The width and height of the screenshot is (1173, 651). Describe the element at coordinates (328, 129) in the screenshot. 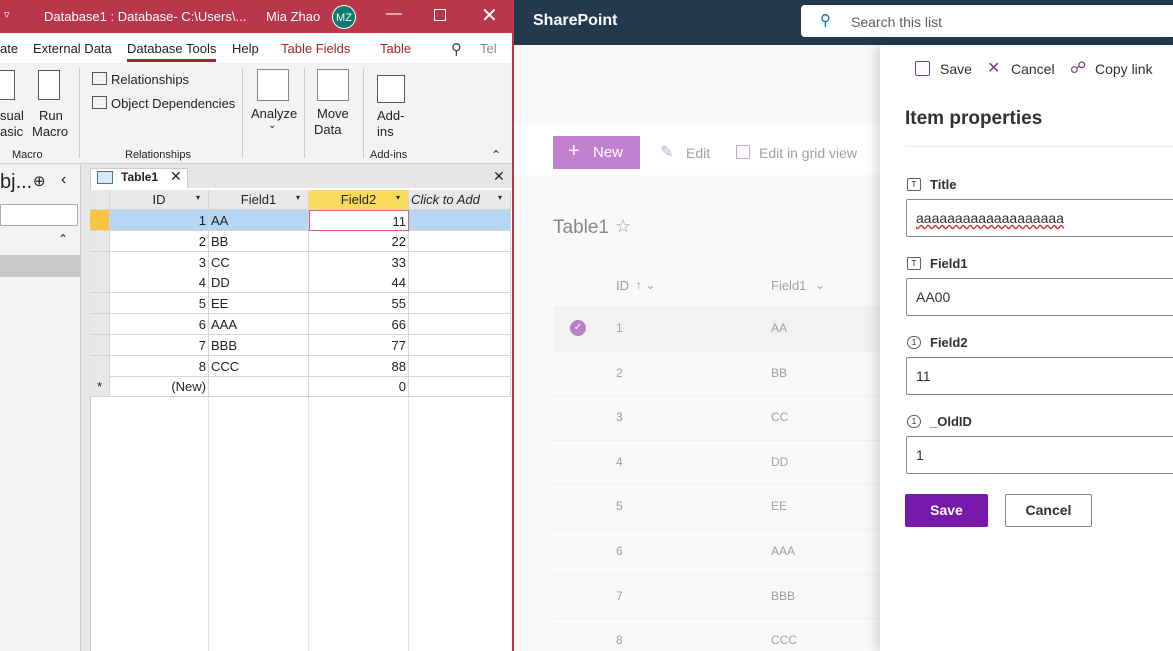

I see `ribbon-button: Data` at that location.